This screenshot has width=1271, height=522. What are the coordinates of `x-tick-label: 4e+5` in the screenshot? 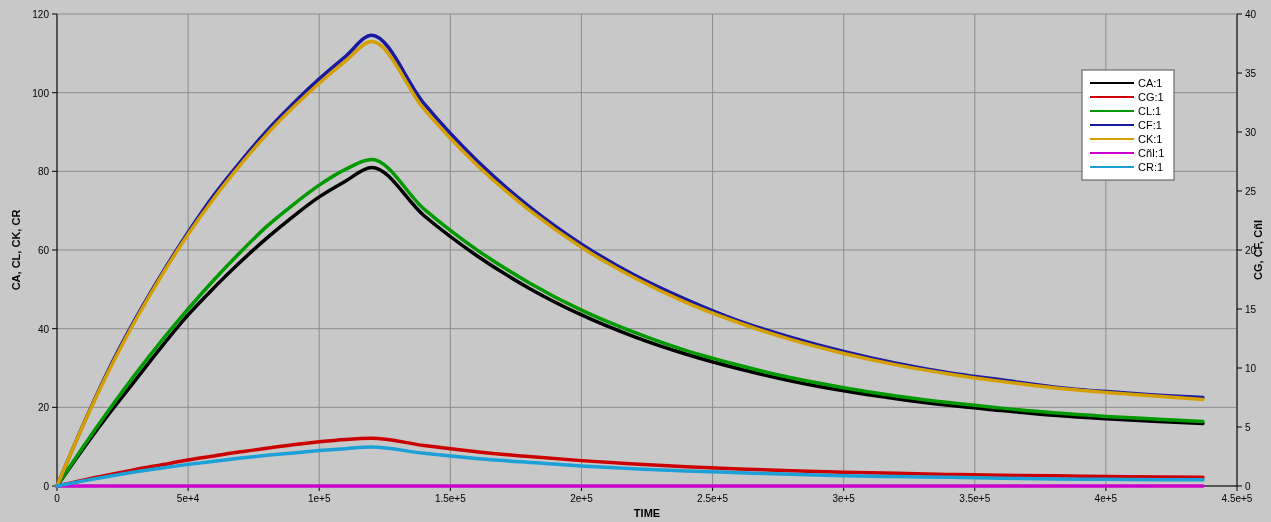 It's located at (1106, 498).